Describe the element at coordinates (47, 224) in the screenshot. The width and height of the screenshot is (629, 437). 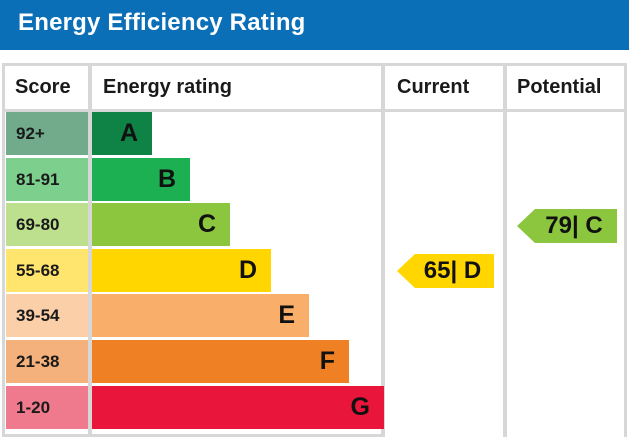
I see `score-range-c: 69-80` at that location.